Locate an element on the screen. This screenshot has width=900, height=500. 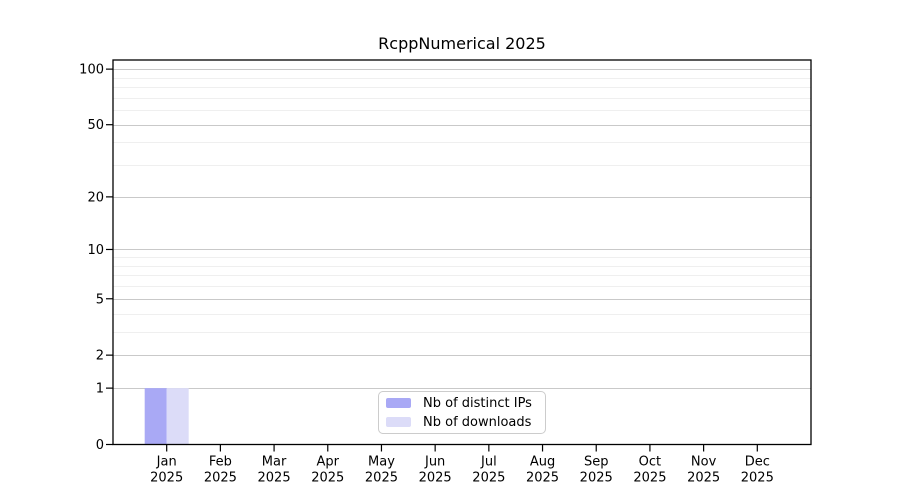
x-tick-label-month: Feb is located at coordinates (220, 462).